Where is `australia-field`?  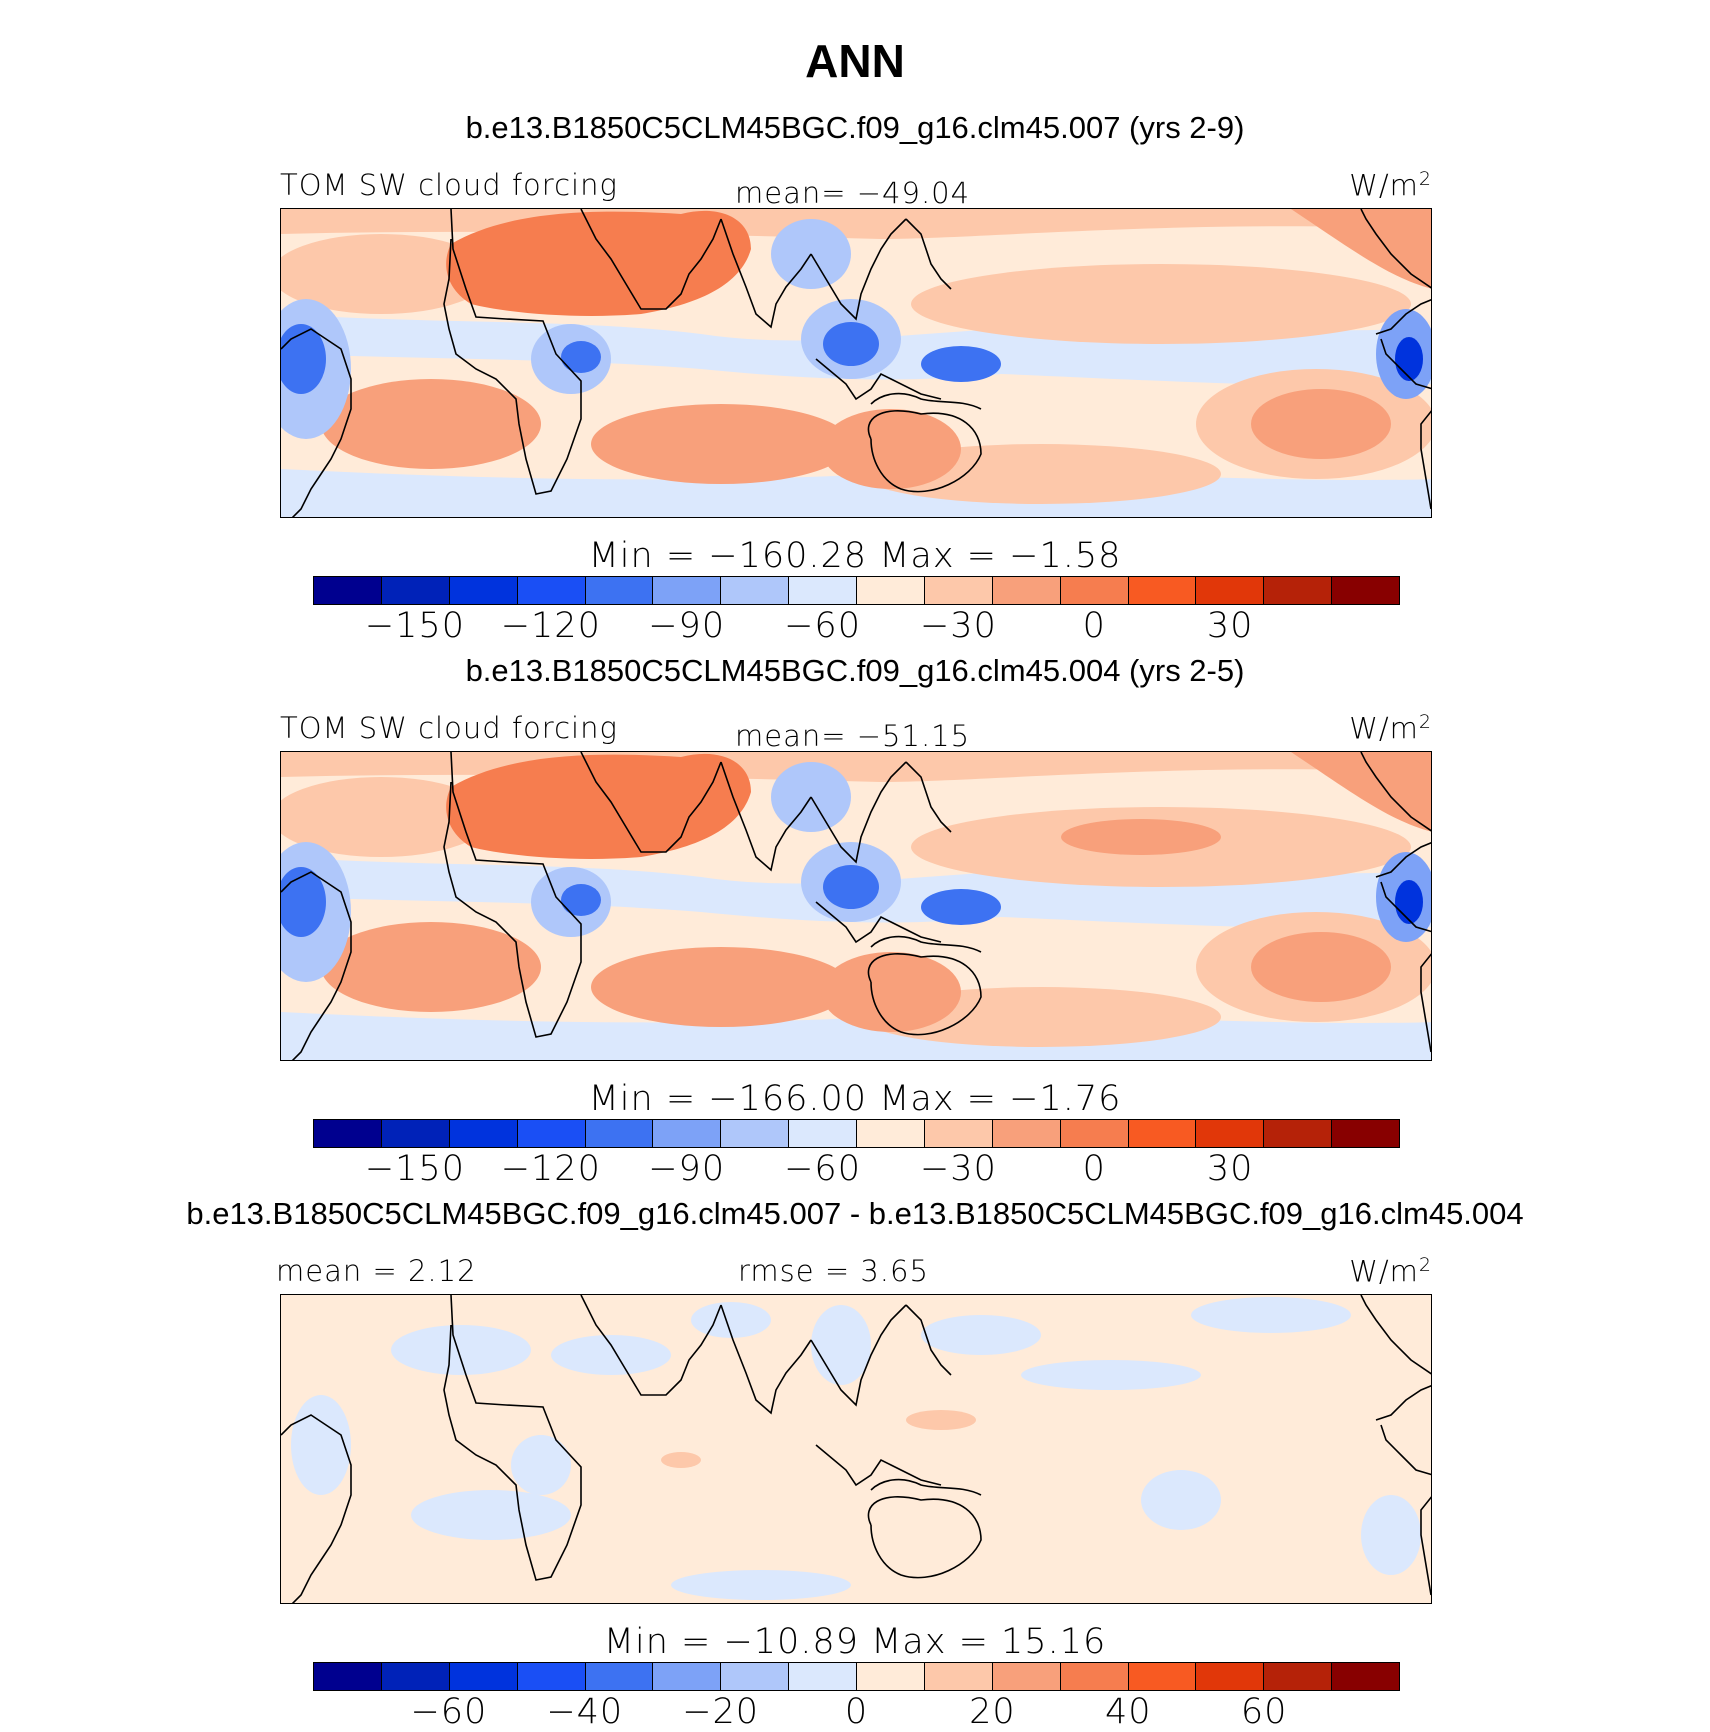
australia-field is located at coordinates (891, 449).